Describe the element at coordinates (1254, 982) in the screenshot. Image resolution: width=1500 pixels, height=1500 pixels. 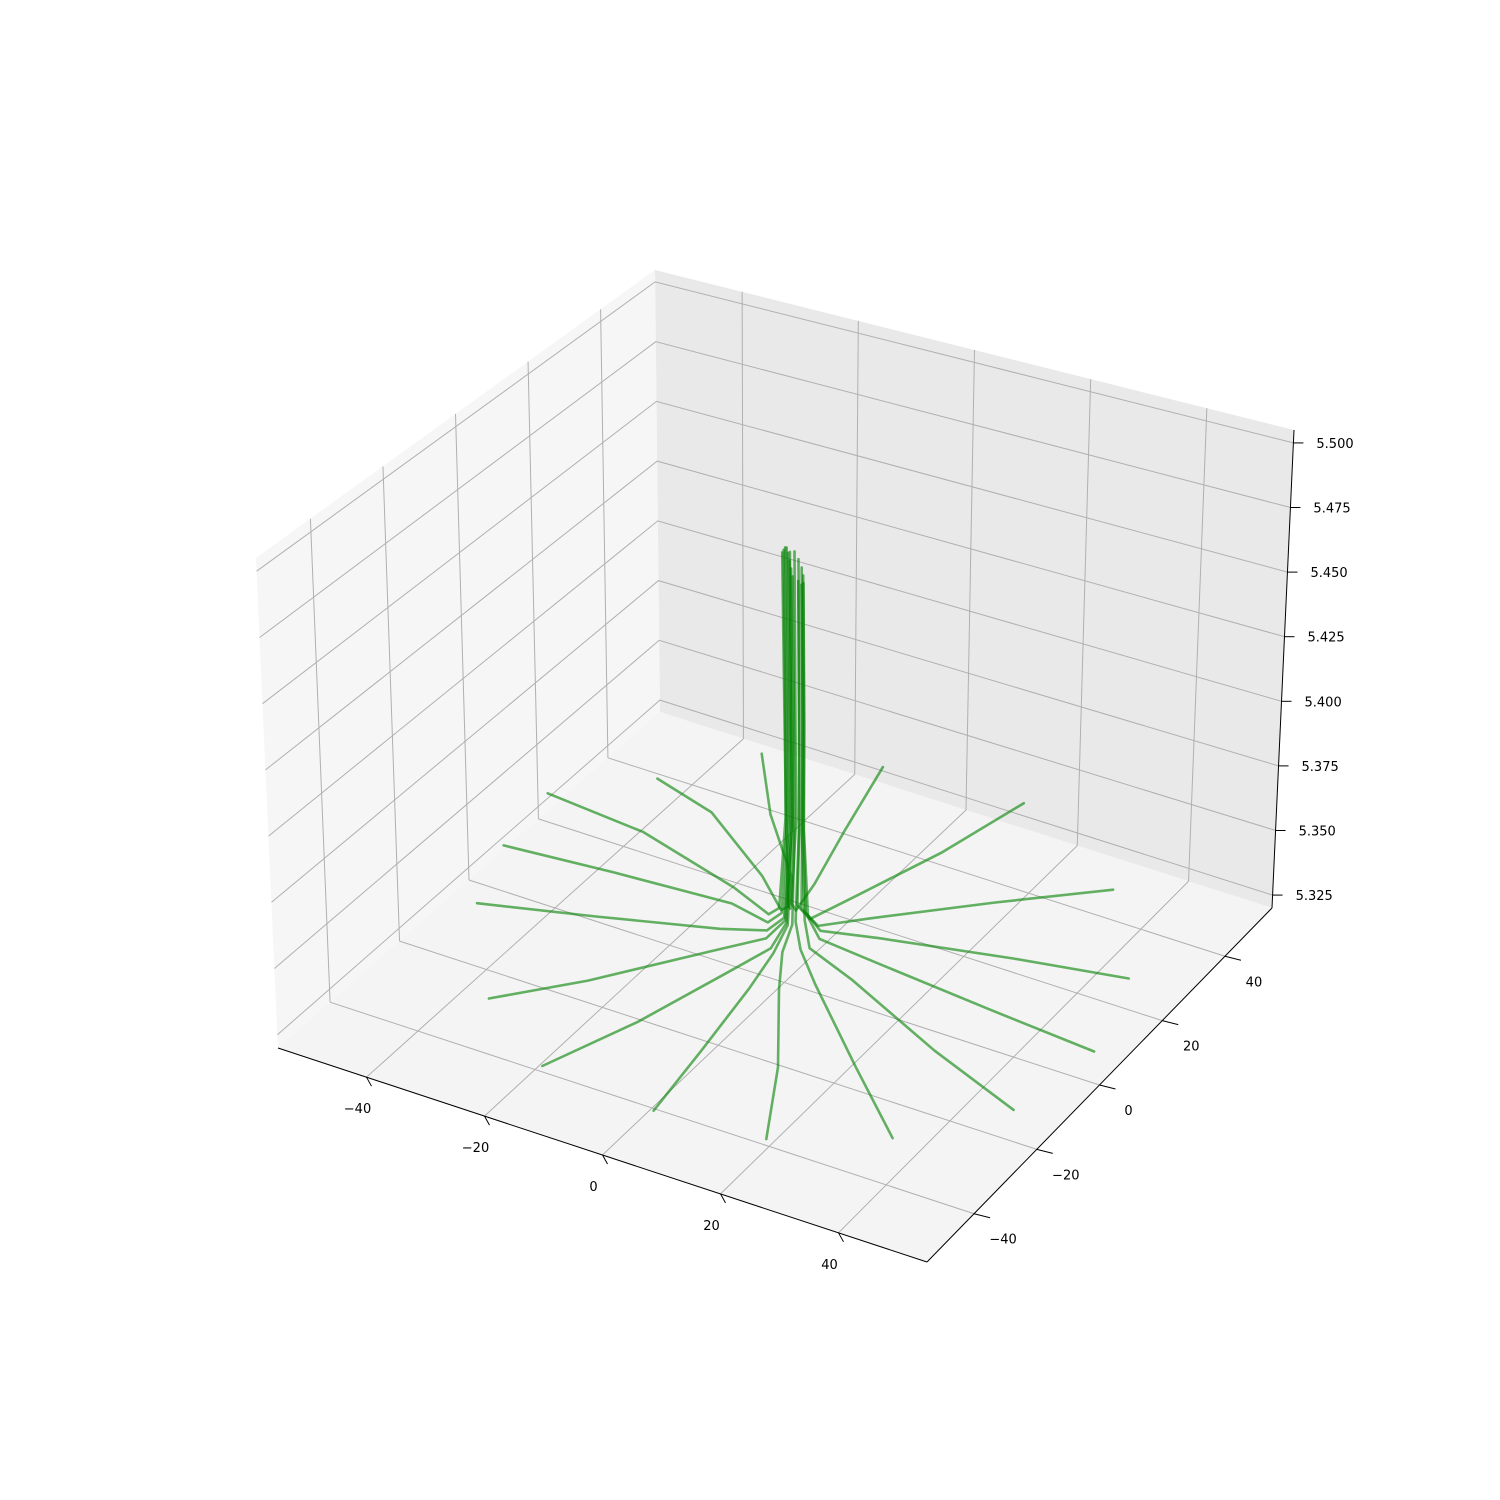
I see `y-tick-label: 40` at that location.